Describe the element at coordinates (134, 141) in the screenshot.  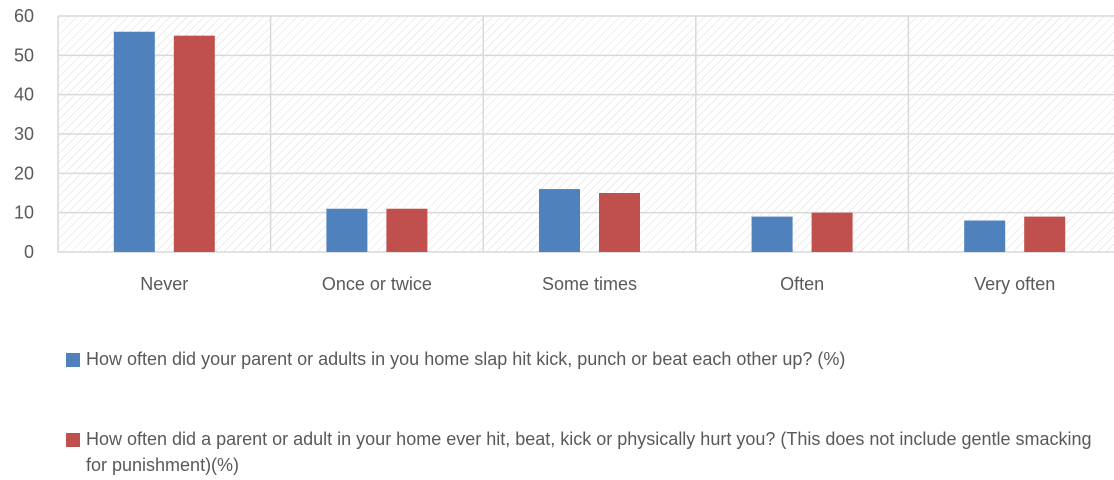
I see `bar-series-1-never` at that location.